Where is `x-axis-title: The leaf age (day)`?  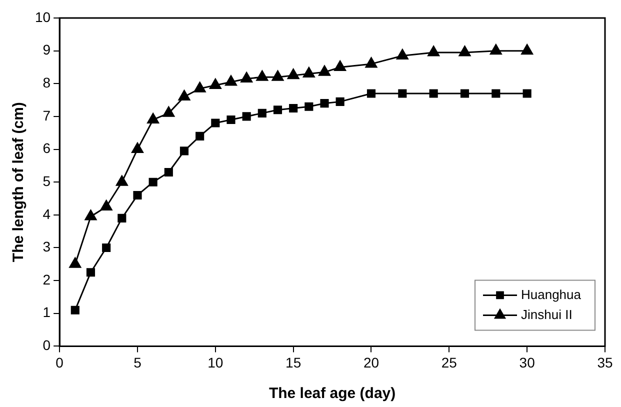 x-axis-title: The leaf age (day) is located at coordinates (332, 393).